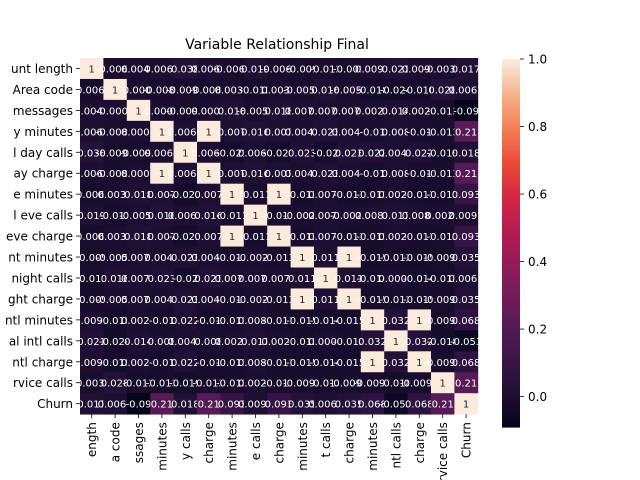 This screenshot has width=640, height=480. I want to click on cell-annotation-r0-c16: 0.017, so click(466, 69).